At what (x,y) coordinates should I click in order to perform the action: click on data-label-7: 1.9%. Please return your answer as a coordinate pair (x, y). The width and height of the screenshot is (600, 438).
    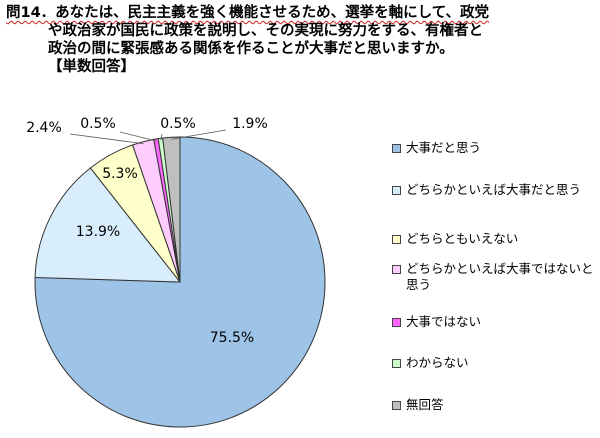
    Looking at the image, I should click on (250, 124).